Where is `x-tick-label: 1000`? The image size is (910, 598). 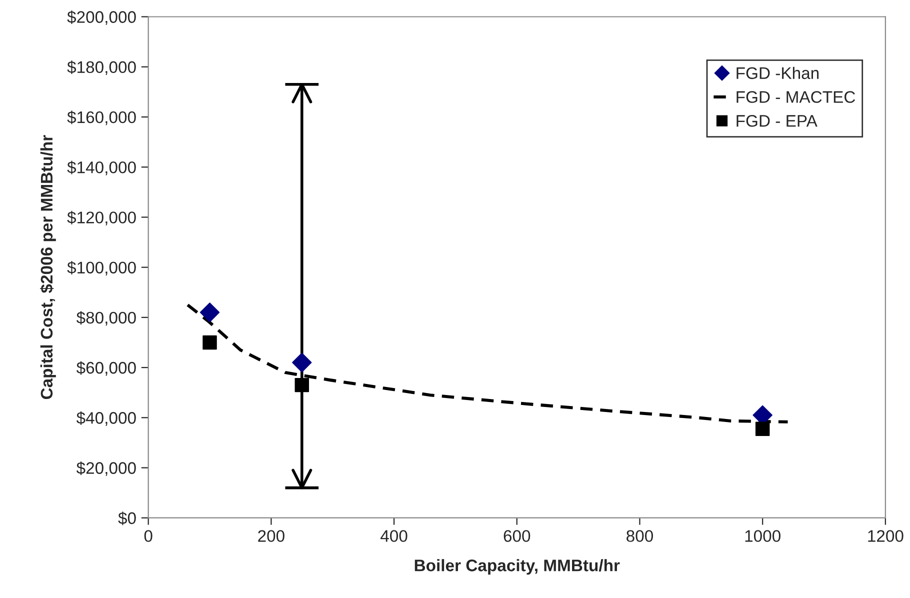 x-tick-label: 1000 is located at coordinates (762, 536).